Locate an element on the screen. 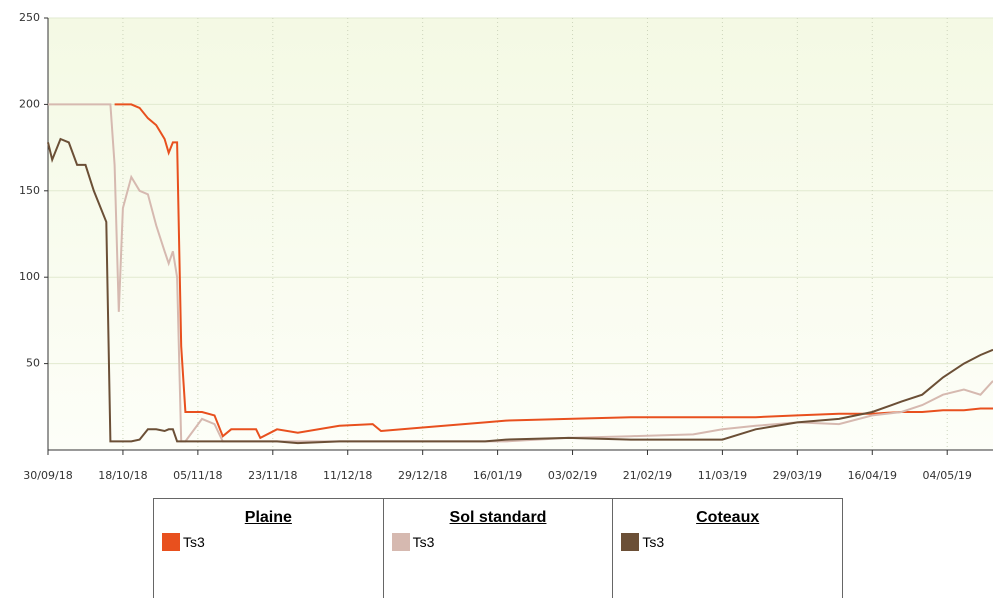  legend-group: Sol standard Ts3 is located at coordinates (497, 548).